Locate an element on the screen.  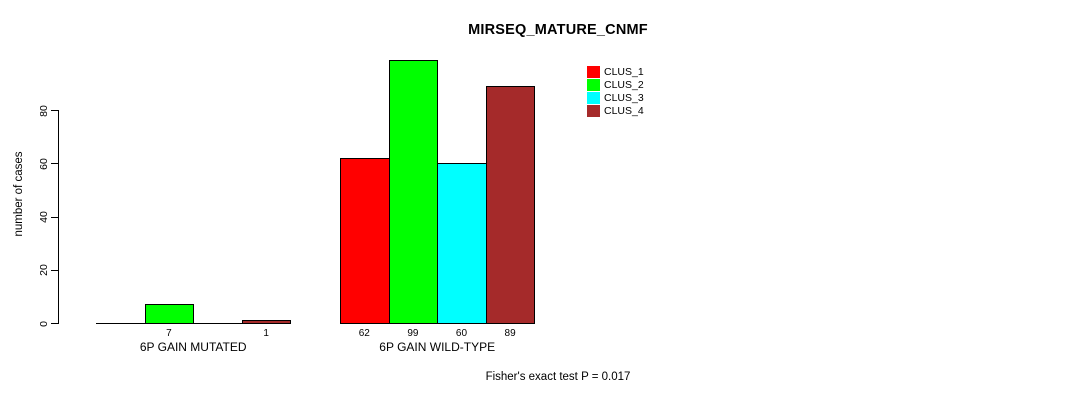
x-group-label: 6P GAIN MUTATED is located at coordinates (193, 347).